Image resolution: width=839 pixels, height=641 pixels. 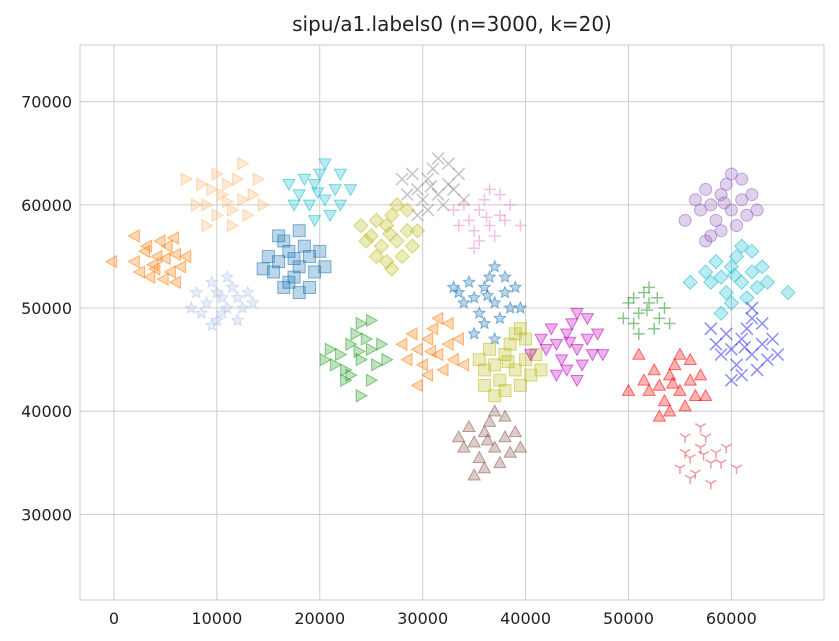 I want to click on x-tick-label: 10000, so click(x=216, y=618).